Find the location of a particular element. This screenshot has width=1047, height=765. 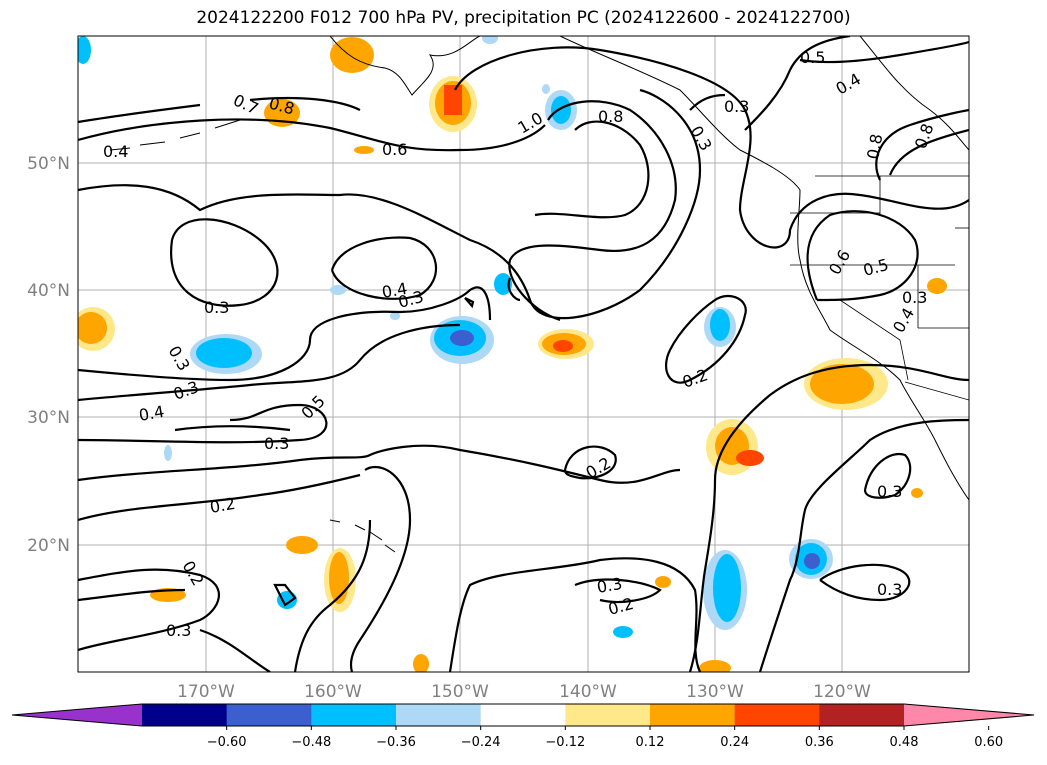

colorbar-tick-label: −0.60 is located at coordinates (227, 742).